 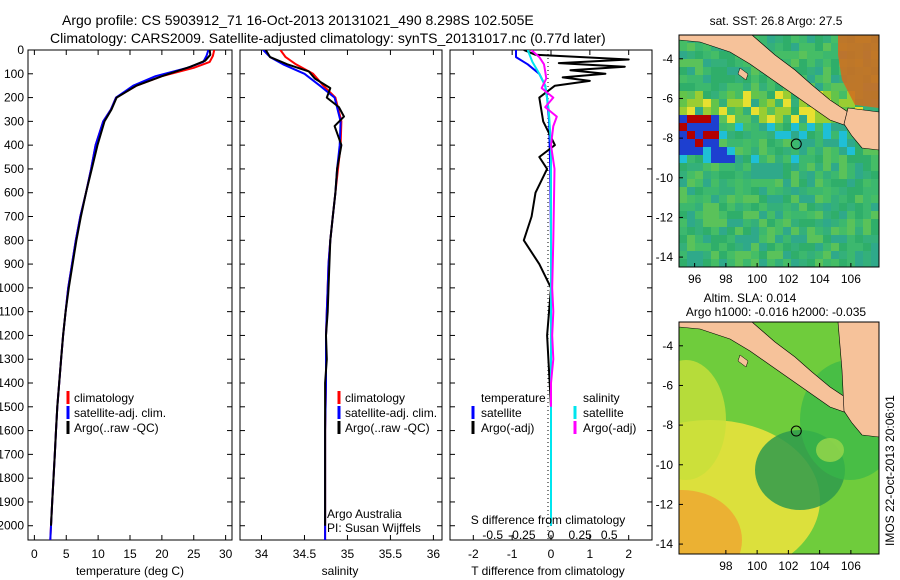 I want to click on sst-map-frame, so click(x=779, y=151).